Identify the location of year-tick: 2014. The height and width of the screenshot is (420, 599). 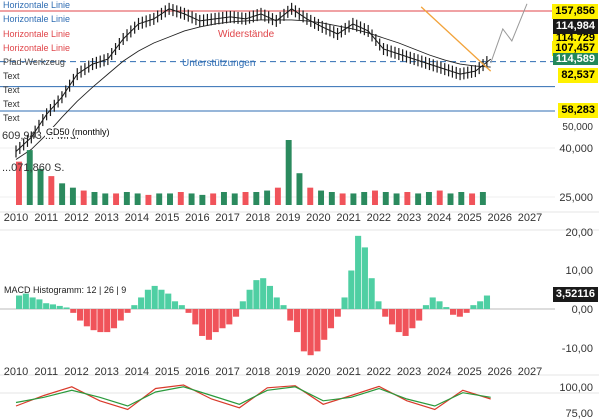
(137, 372).